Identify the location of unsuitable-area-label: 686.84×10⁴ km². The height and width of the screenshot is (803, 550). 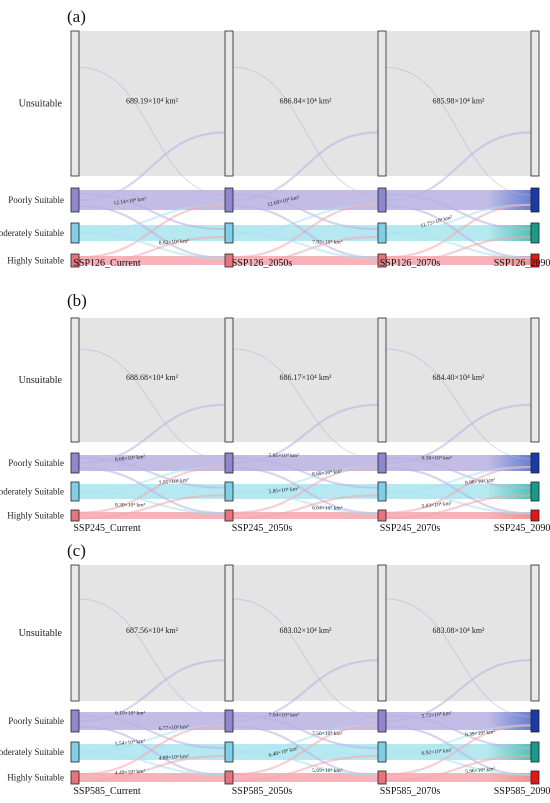
(306, 101).